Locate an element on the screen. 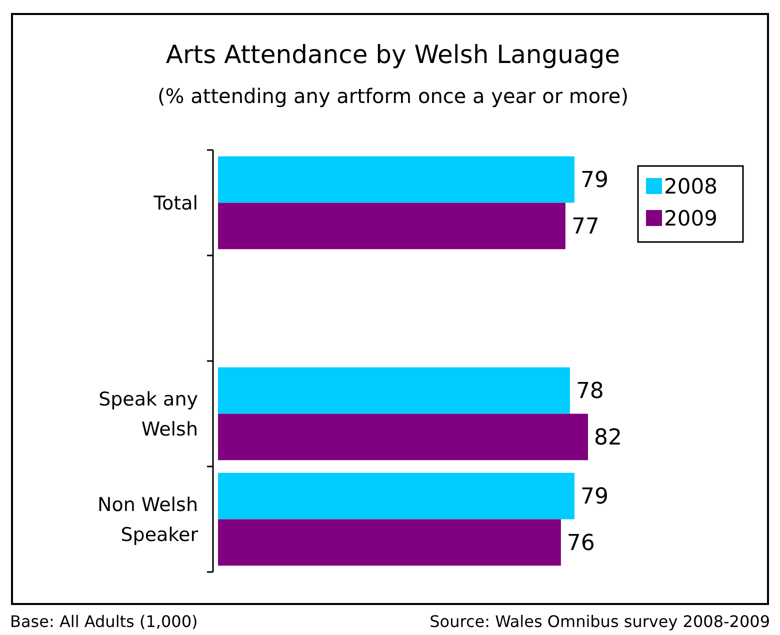 The width and height of the screenshot is (780, 635). y-tick-label: Non Welsh Speaker is located at coordinates (147, 520).